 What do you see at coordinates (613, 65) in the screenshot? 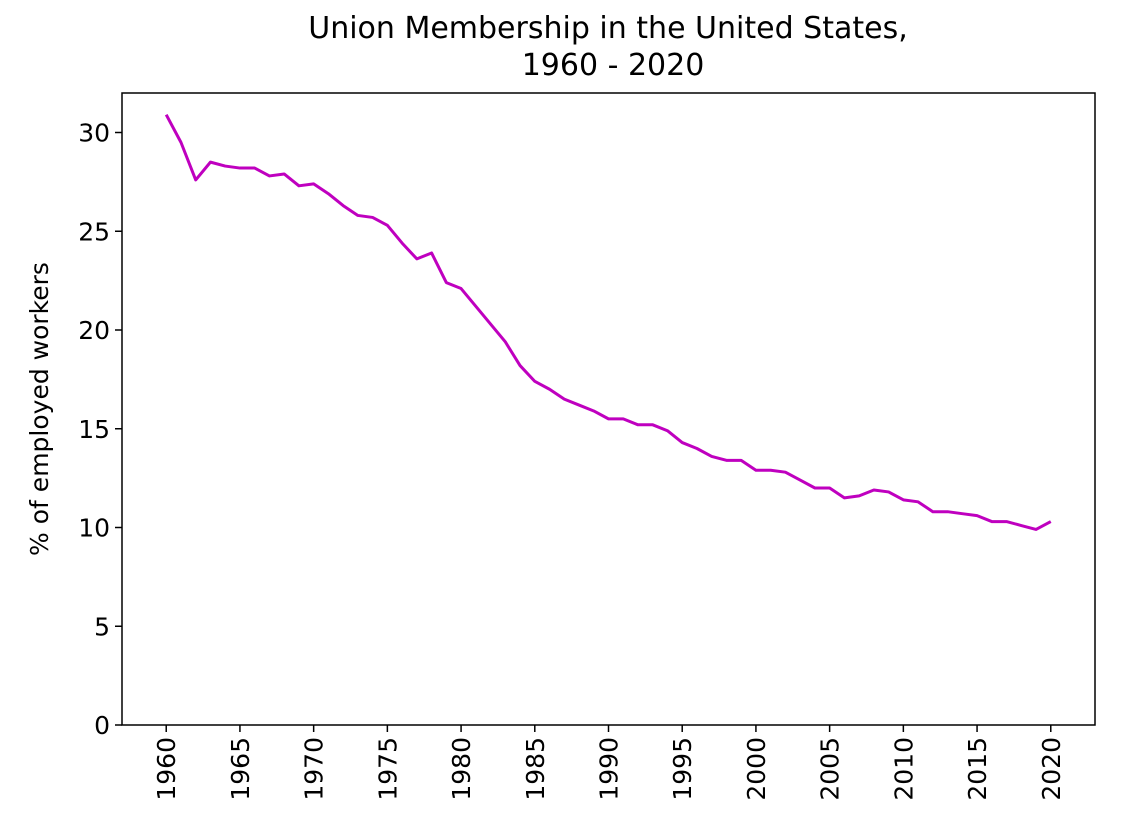
I see `chart-title: 1960 - 2020` at bounding box center [613, 65].